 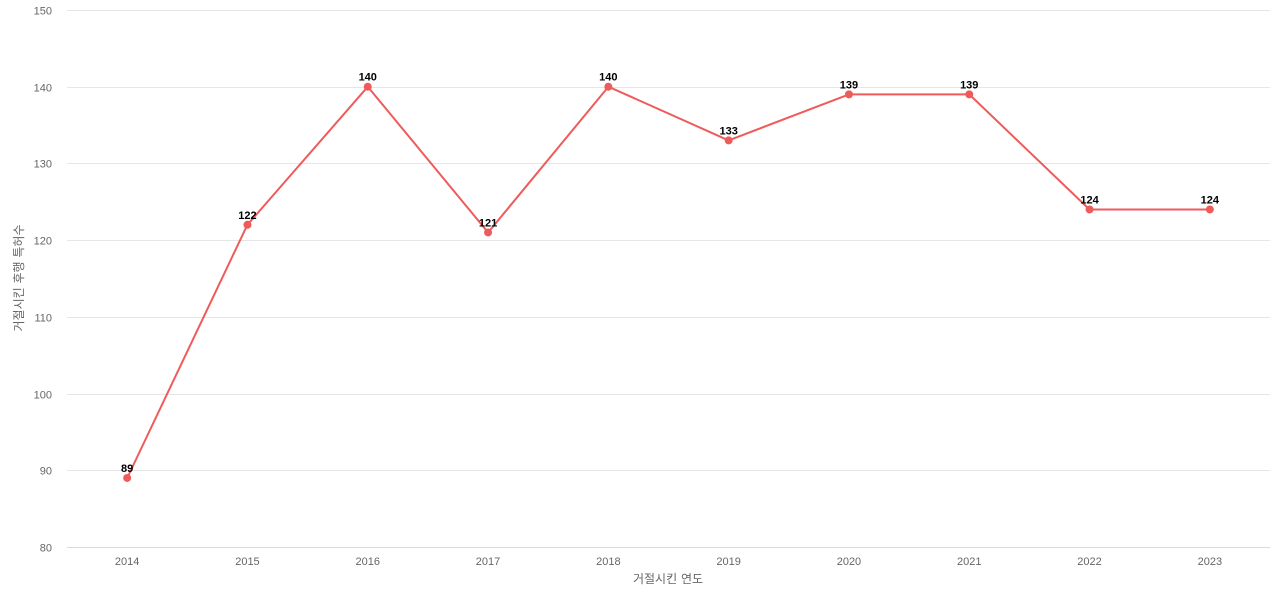 What do you see at coordinates (668, 562) in the screenshot?
I see `x-axis-ticks: 2014 2015 2016 2017 2018 2019 2020 2021 2022 2023` at bounding box center [668, 562].